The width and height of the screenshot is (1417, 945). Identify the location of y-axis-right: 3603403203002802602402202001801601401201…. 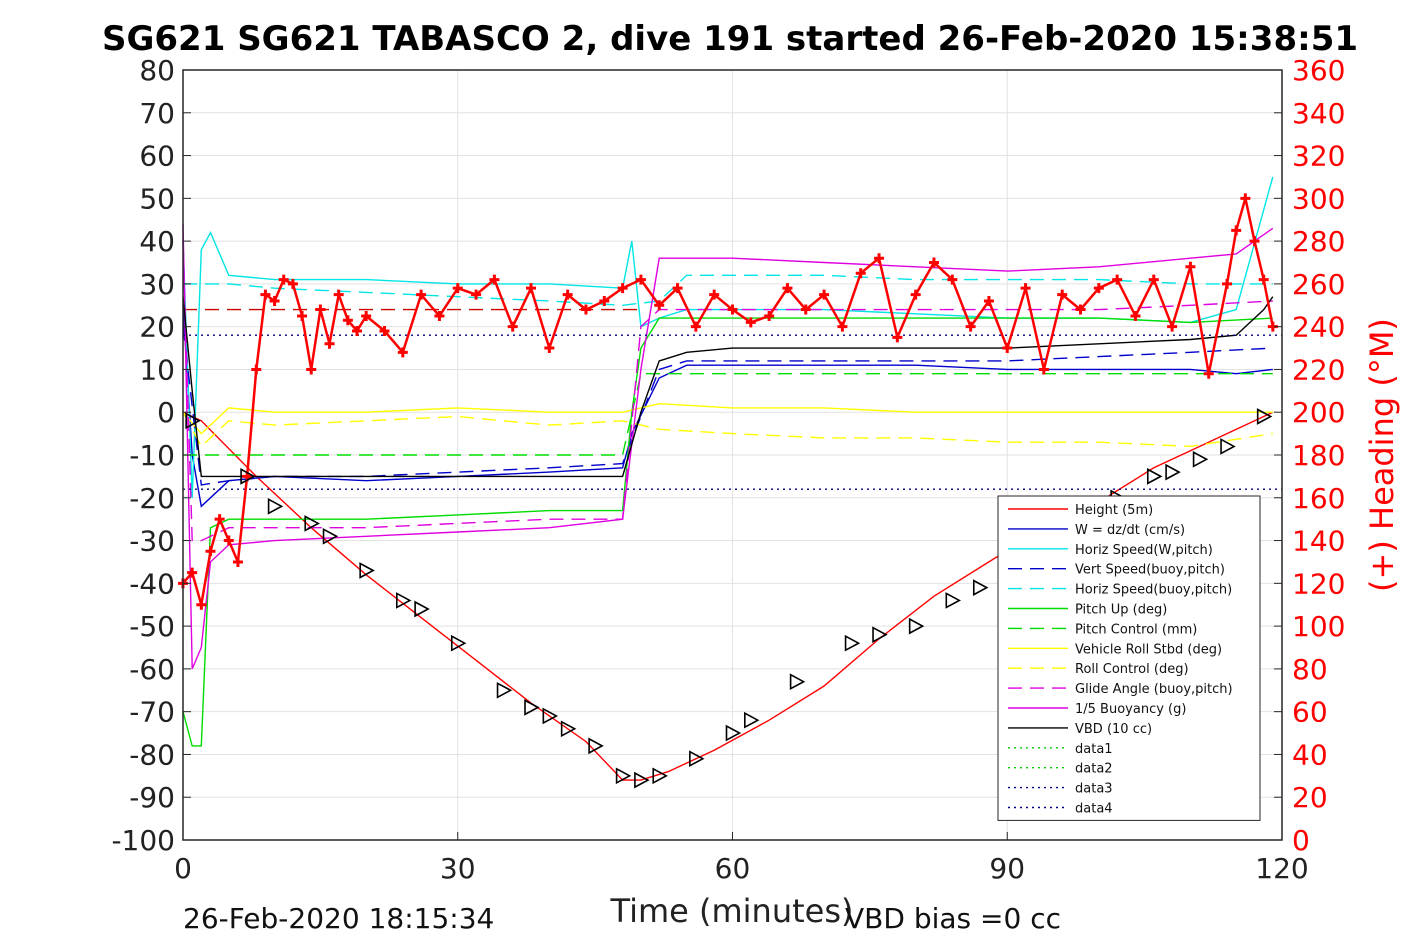
(1309, 455).